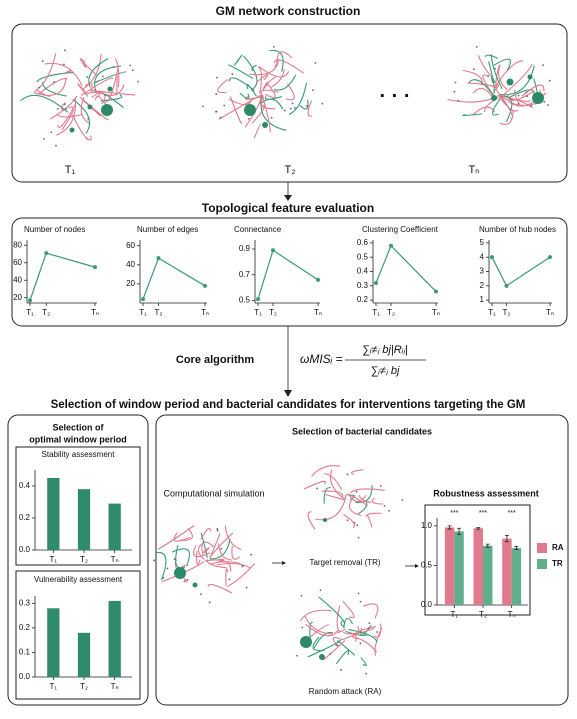 This screenshot has height=719, width=577. What do you see at coordinates (363, 271) in the screenshot?
I see `y-tick-label: 0.4` at bounding box center [363, 271].